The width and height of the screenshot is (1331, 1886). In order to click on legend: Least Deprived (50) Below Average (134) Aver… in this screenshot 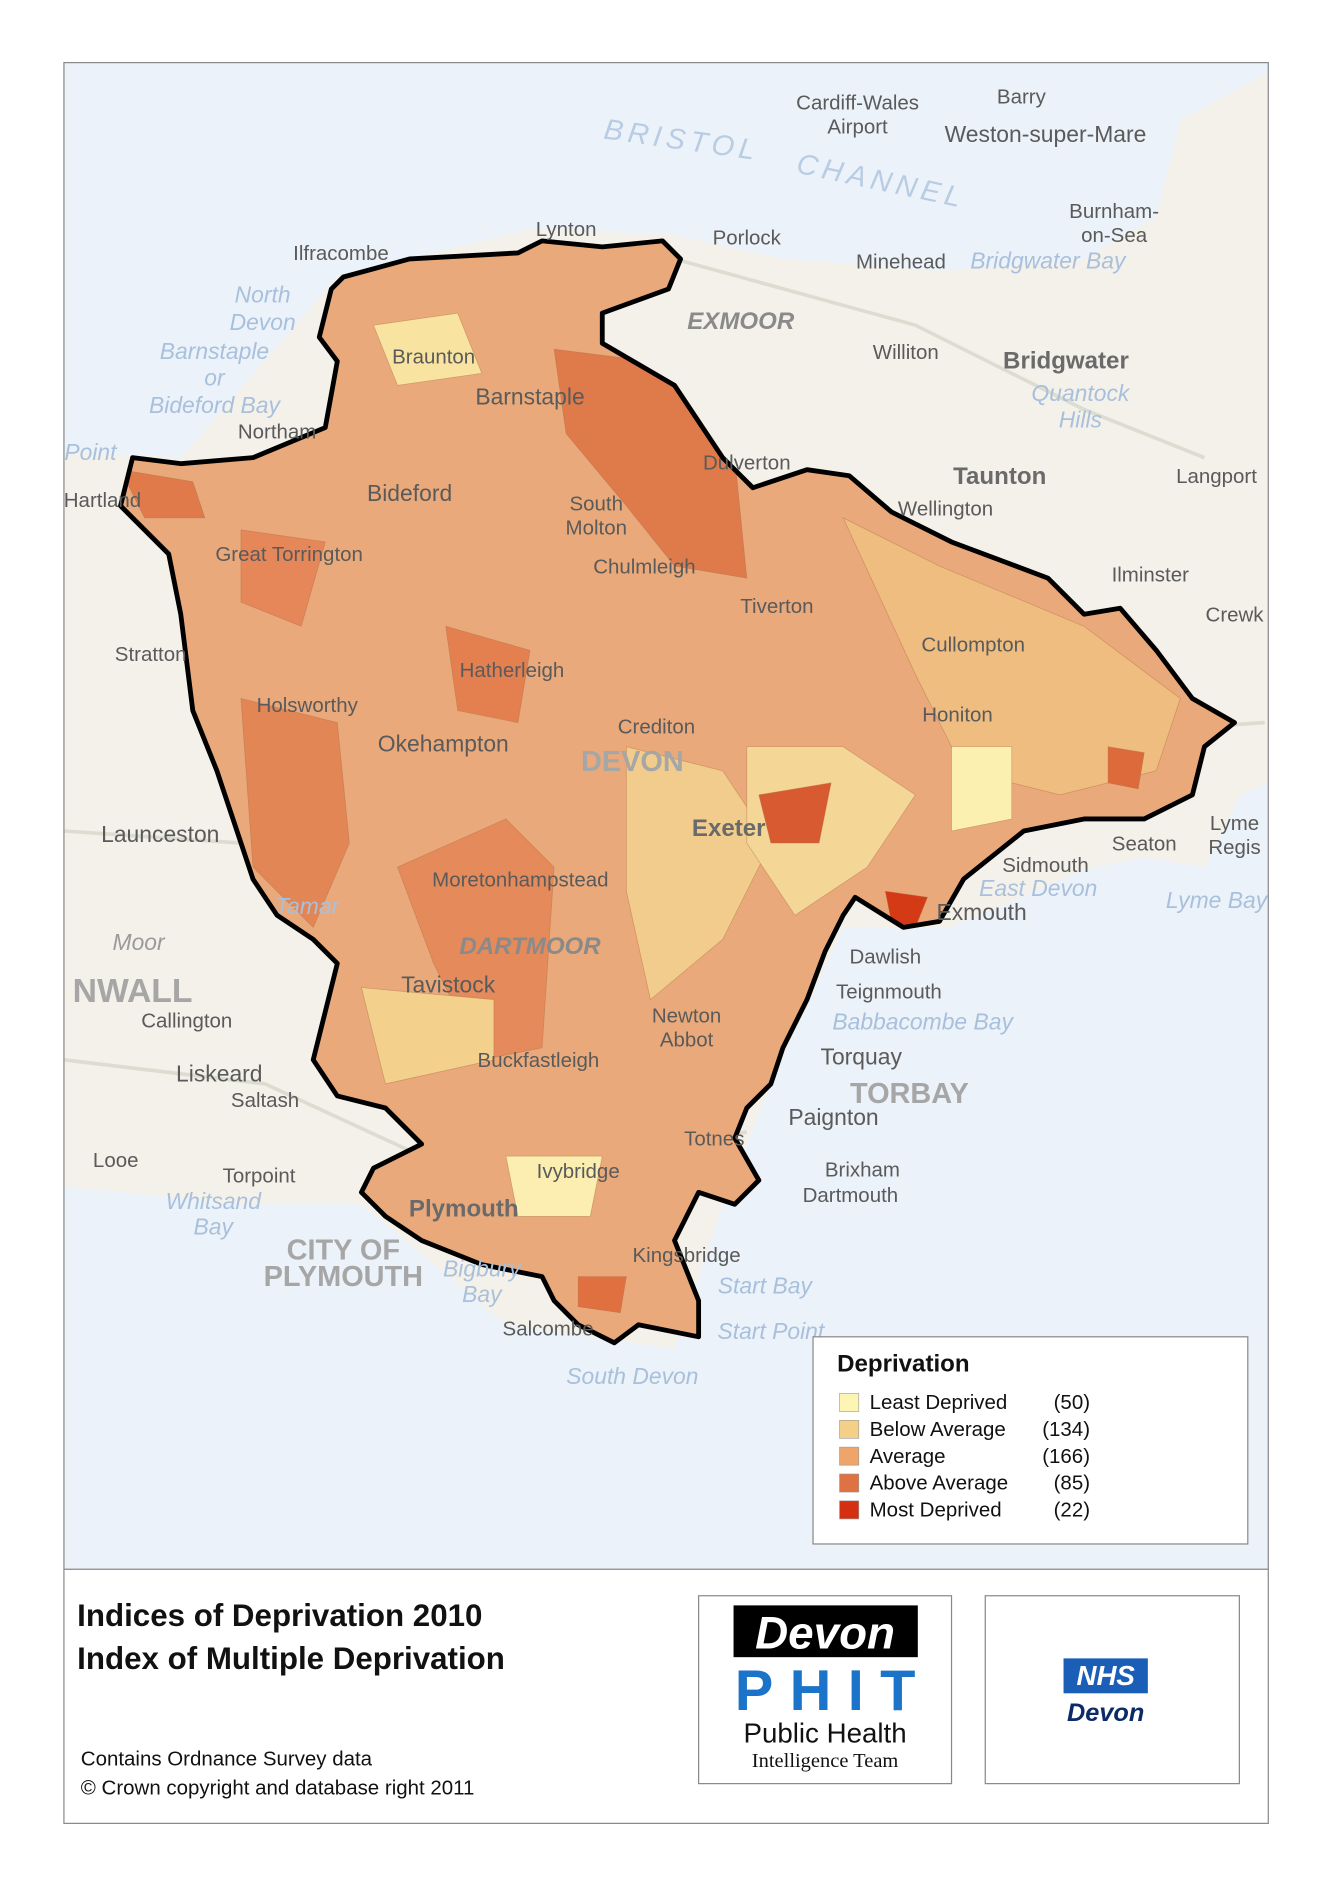, I will do `click(964, 1456)`.